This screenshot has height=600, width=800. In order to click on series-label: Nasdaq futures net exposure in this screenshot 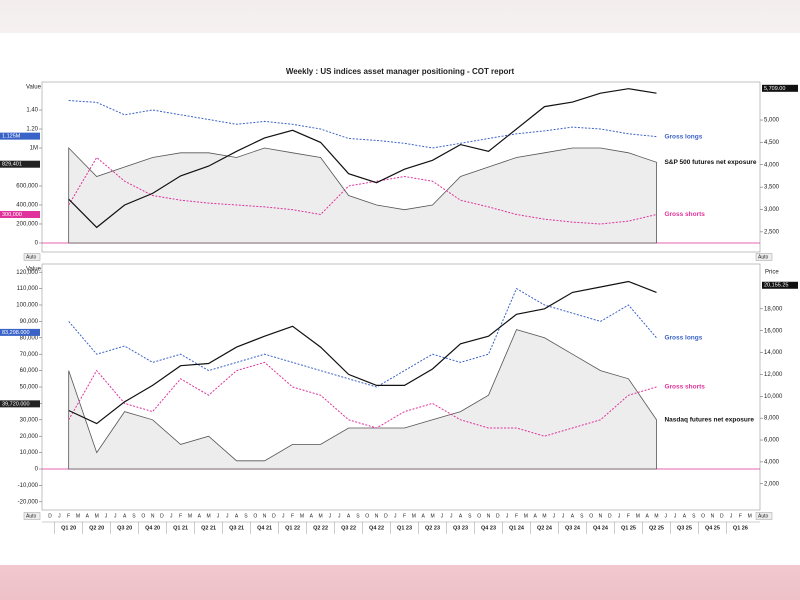, I will do `click(709, 420)`.